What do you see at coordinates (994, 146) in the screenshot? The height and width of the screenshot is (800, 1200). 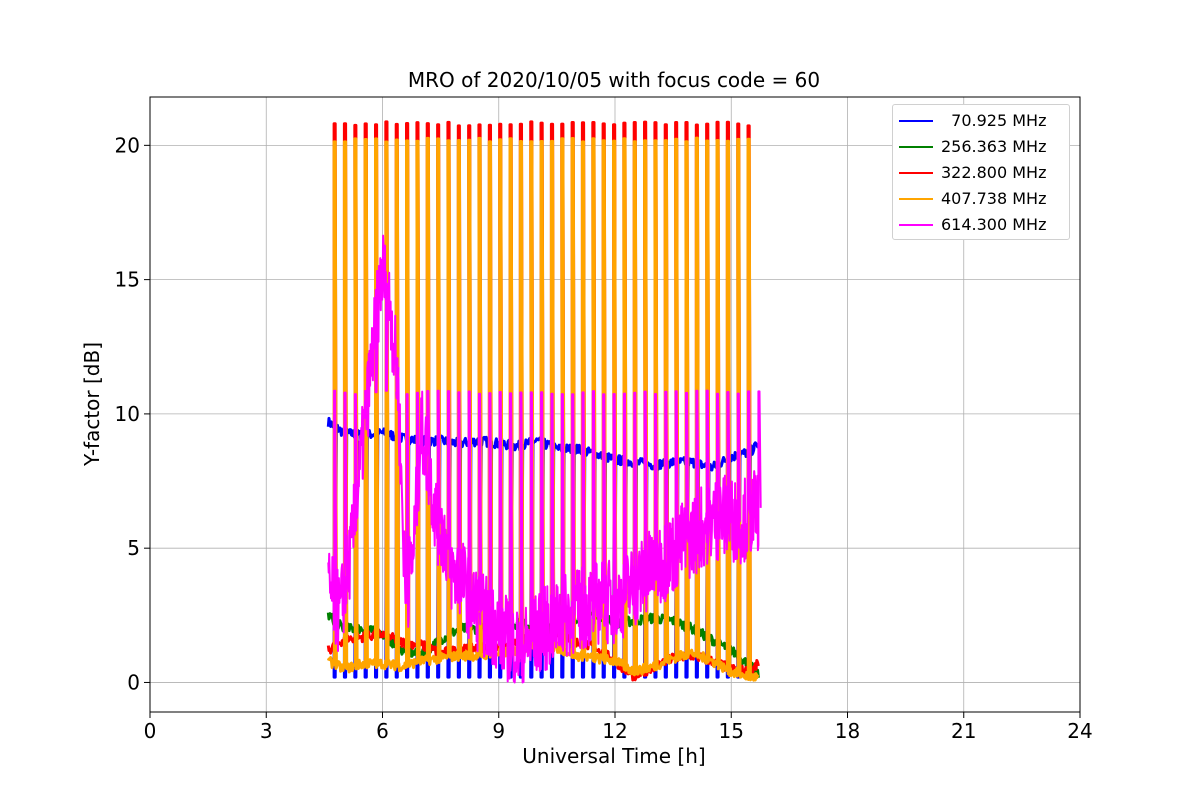 I see `legend-label: 256.363 MHz` at bounding box center [994, 146].